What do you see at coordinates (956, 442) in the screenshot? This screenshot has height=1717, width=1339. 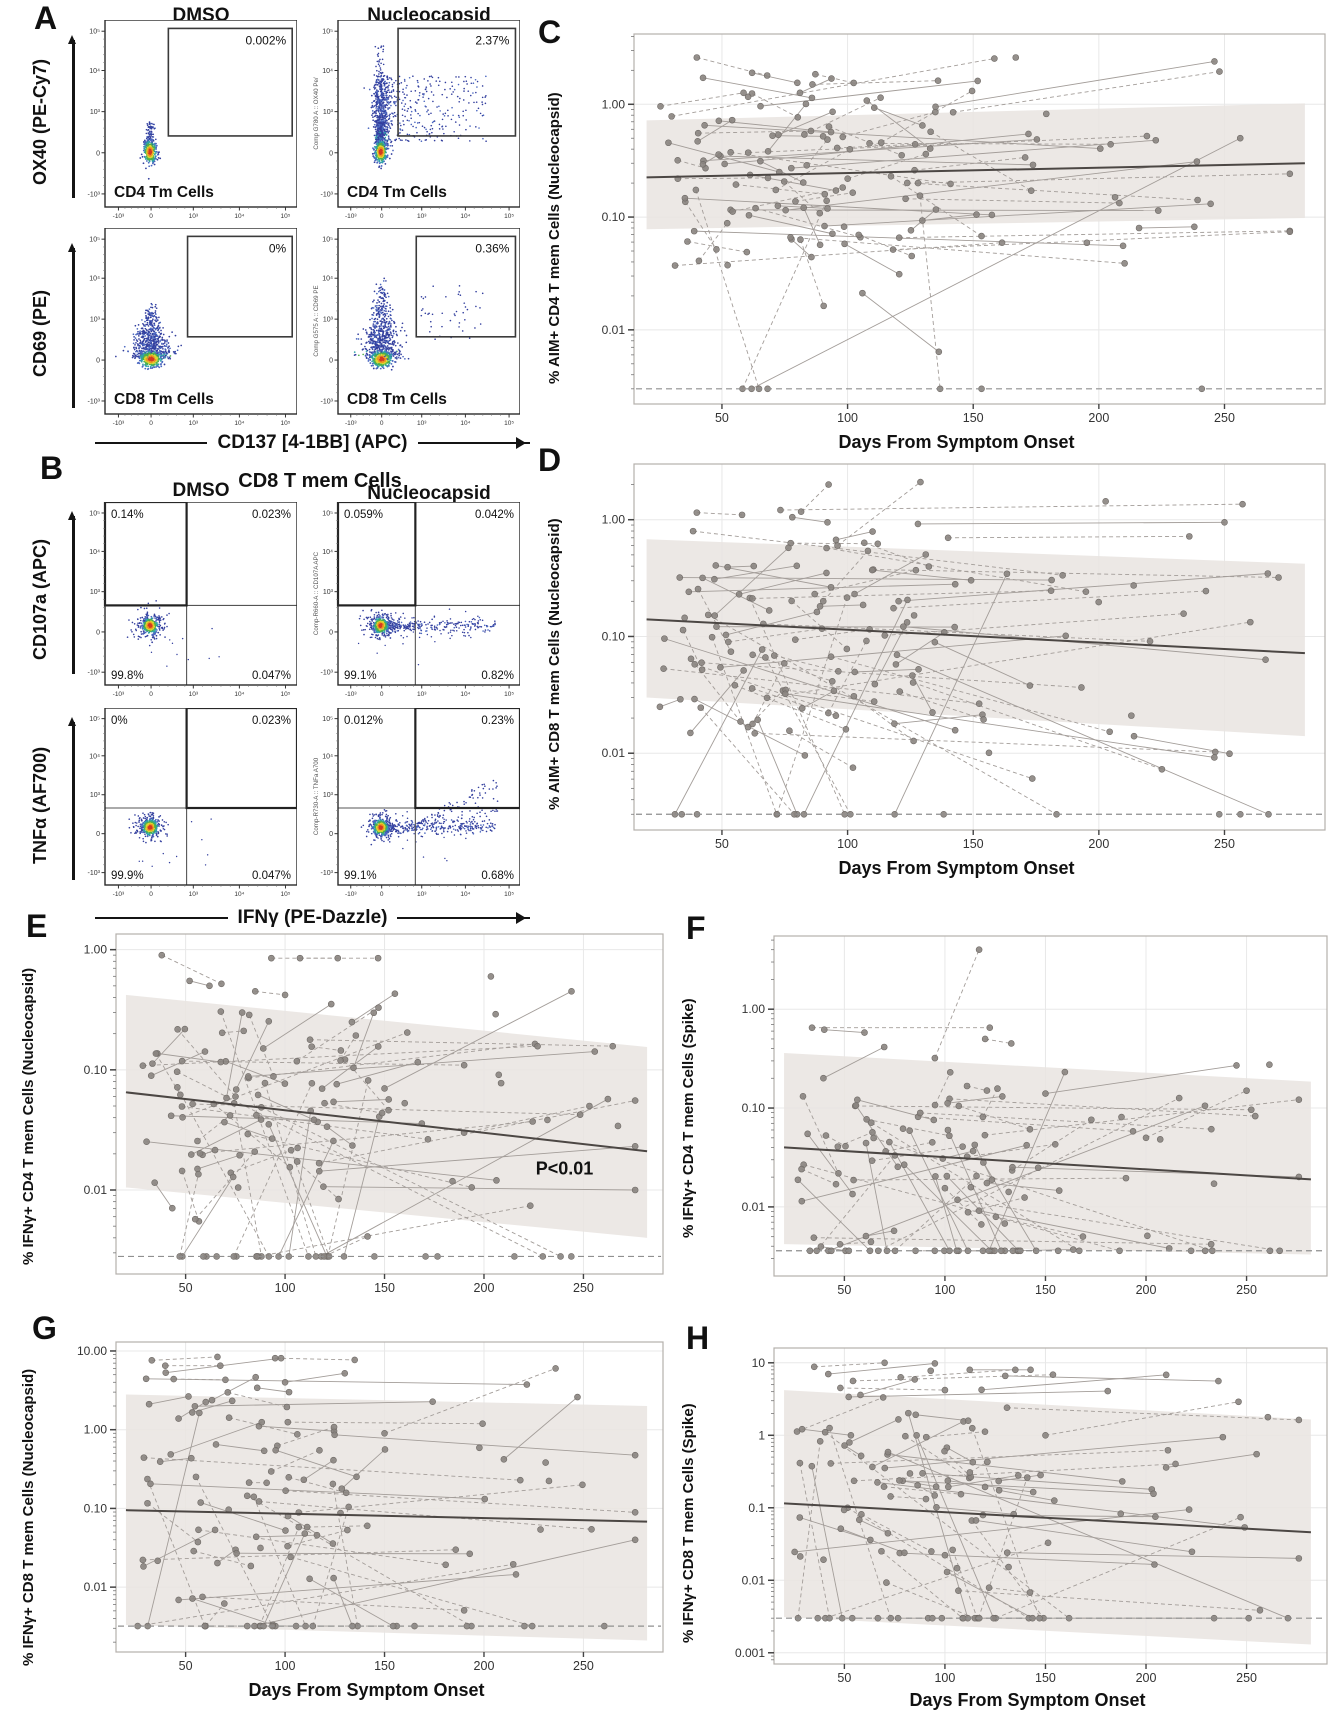 I see `panel-c-xaxis-label: Days From Symptom Onset` at bounding box center [956, 442].